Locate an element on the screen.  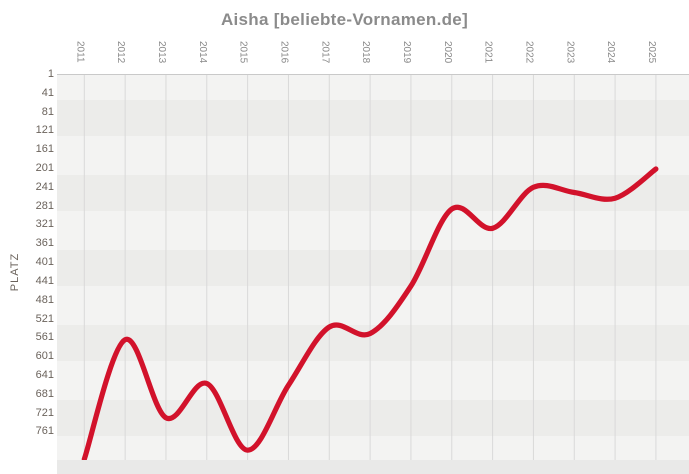
y-axis-title: PLATZ is located at coordinates (15, 272).